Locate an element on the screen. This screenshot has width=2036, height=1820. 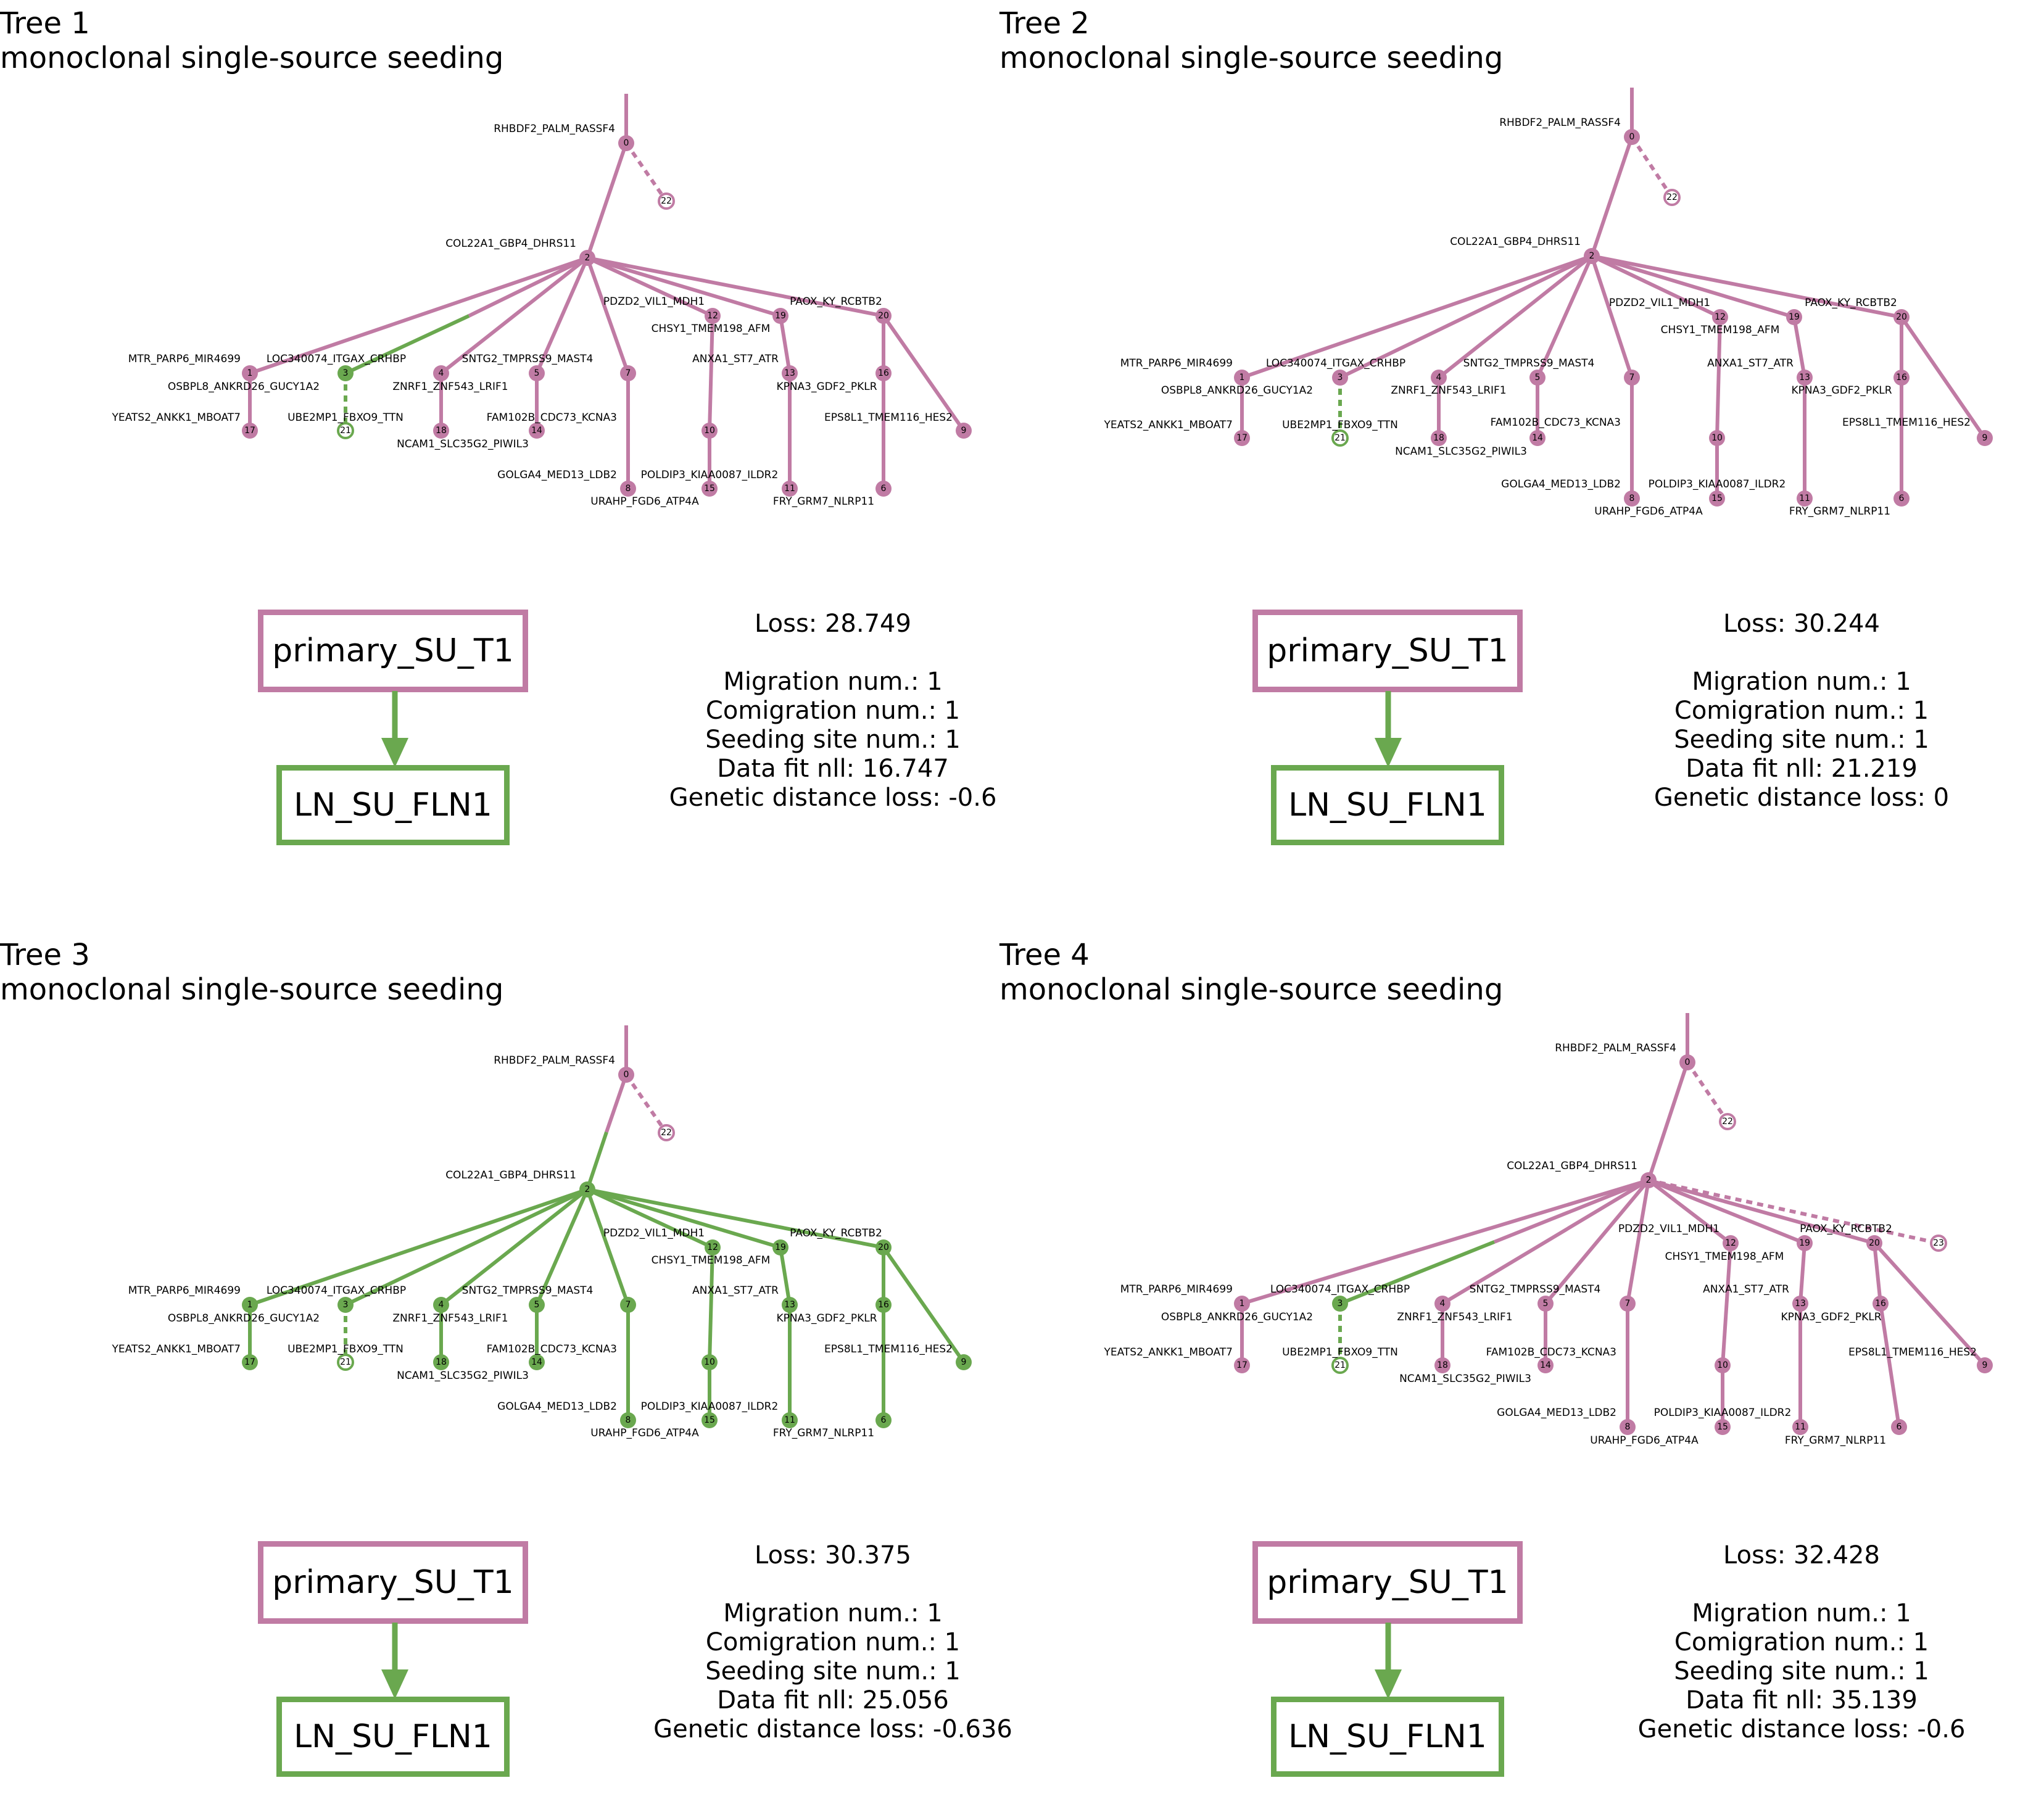
primary-site-box: primary_SU_T1 is located at coordinates (1387, 1582).